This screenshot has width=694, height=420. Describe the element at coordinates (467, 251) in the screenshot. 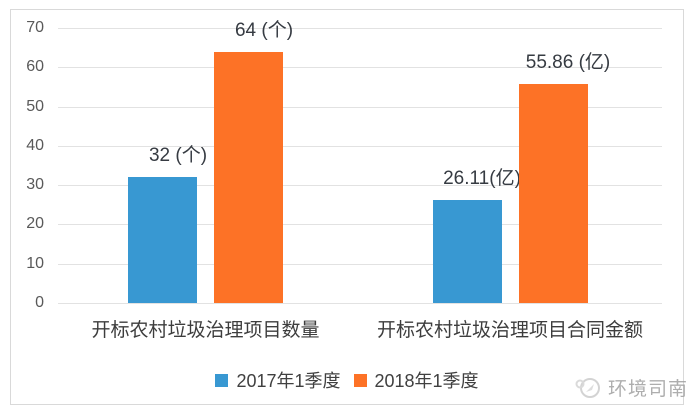

I see `bar-series0-cat1` at that location.